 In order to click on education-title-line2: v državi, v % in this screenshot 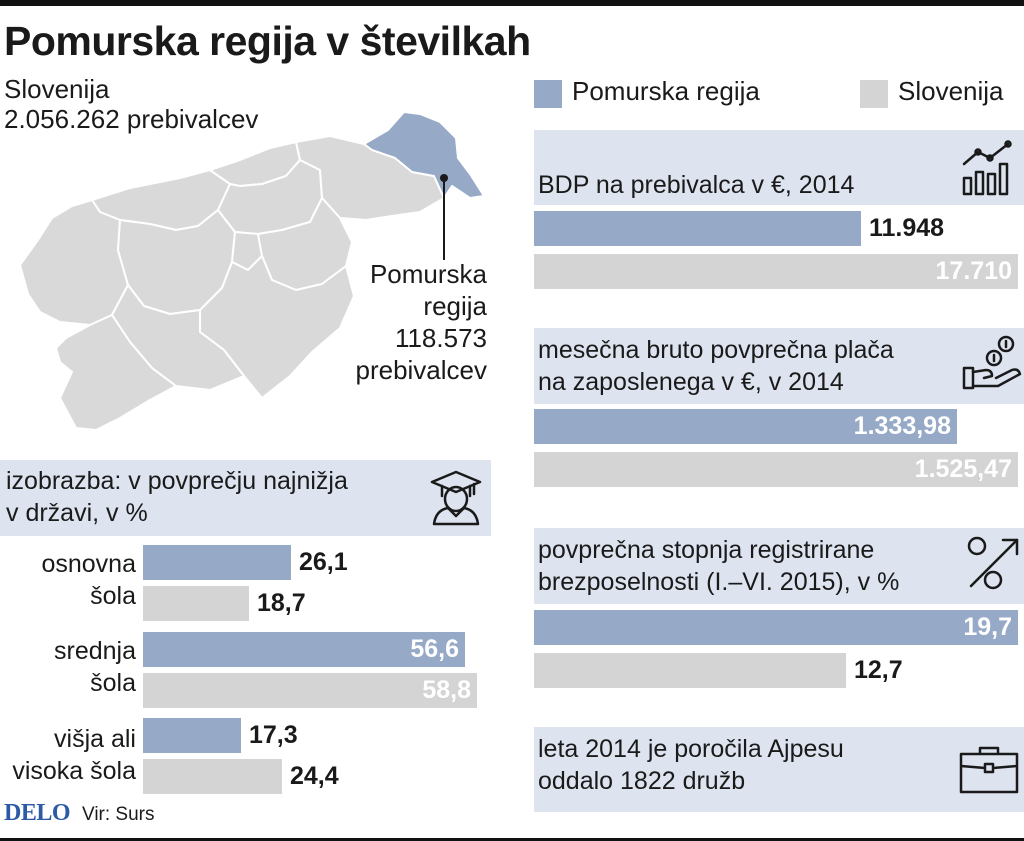, I will do `click(77, 513)`.